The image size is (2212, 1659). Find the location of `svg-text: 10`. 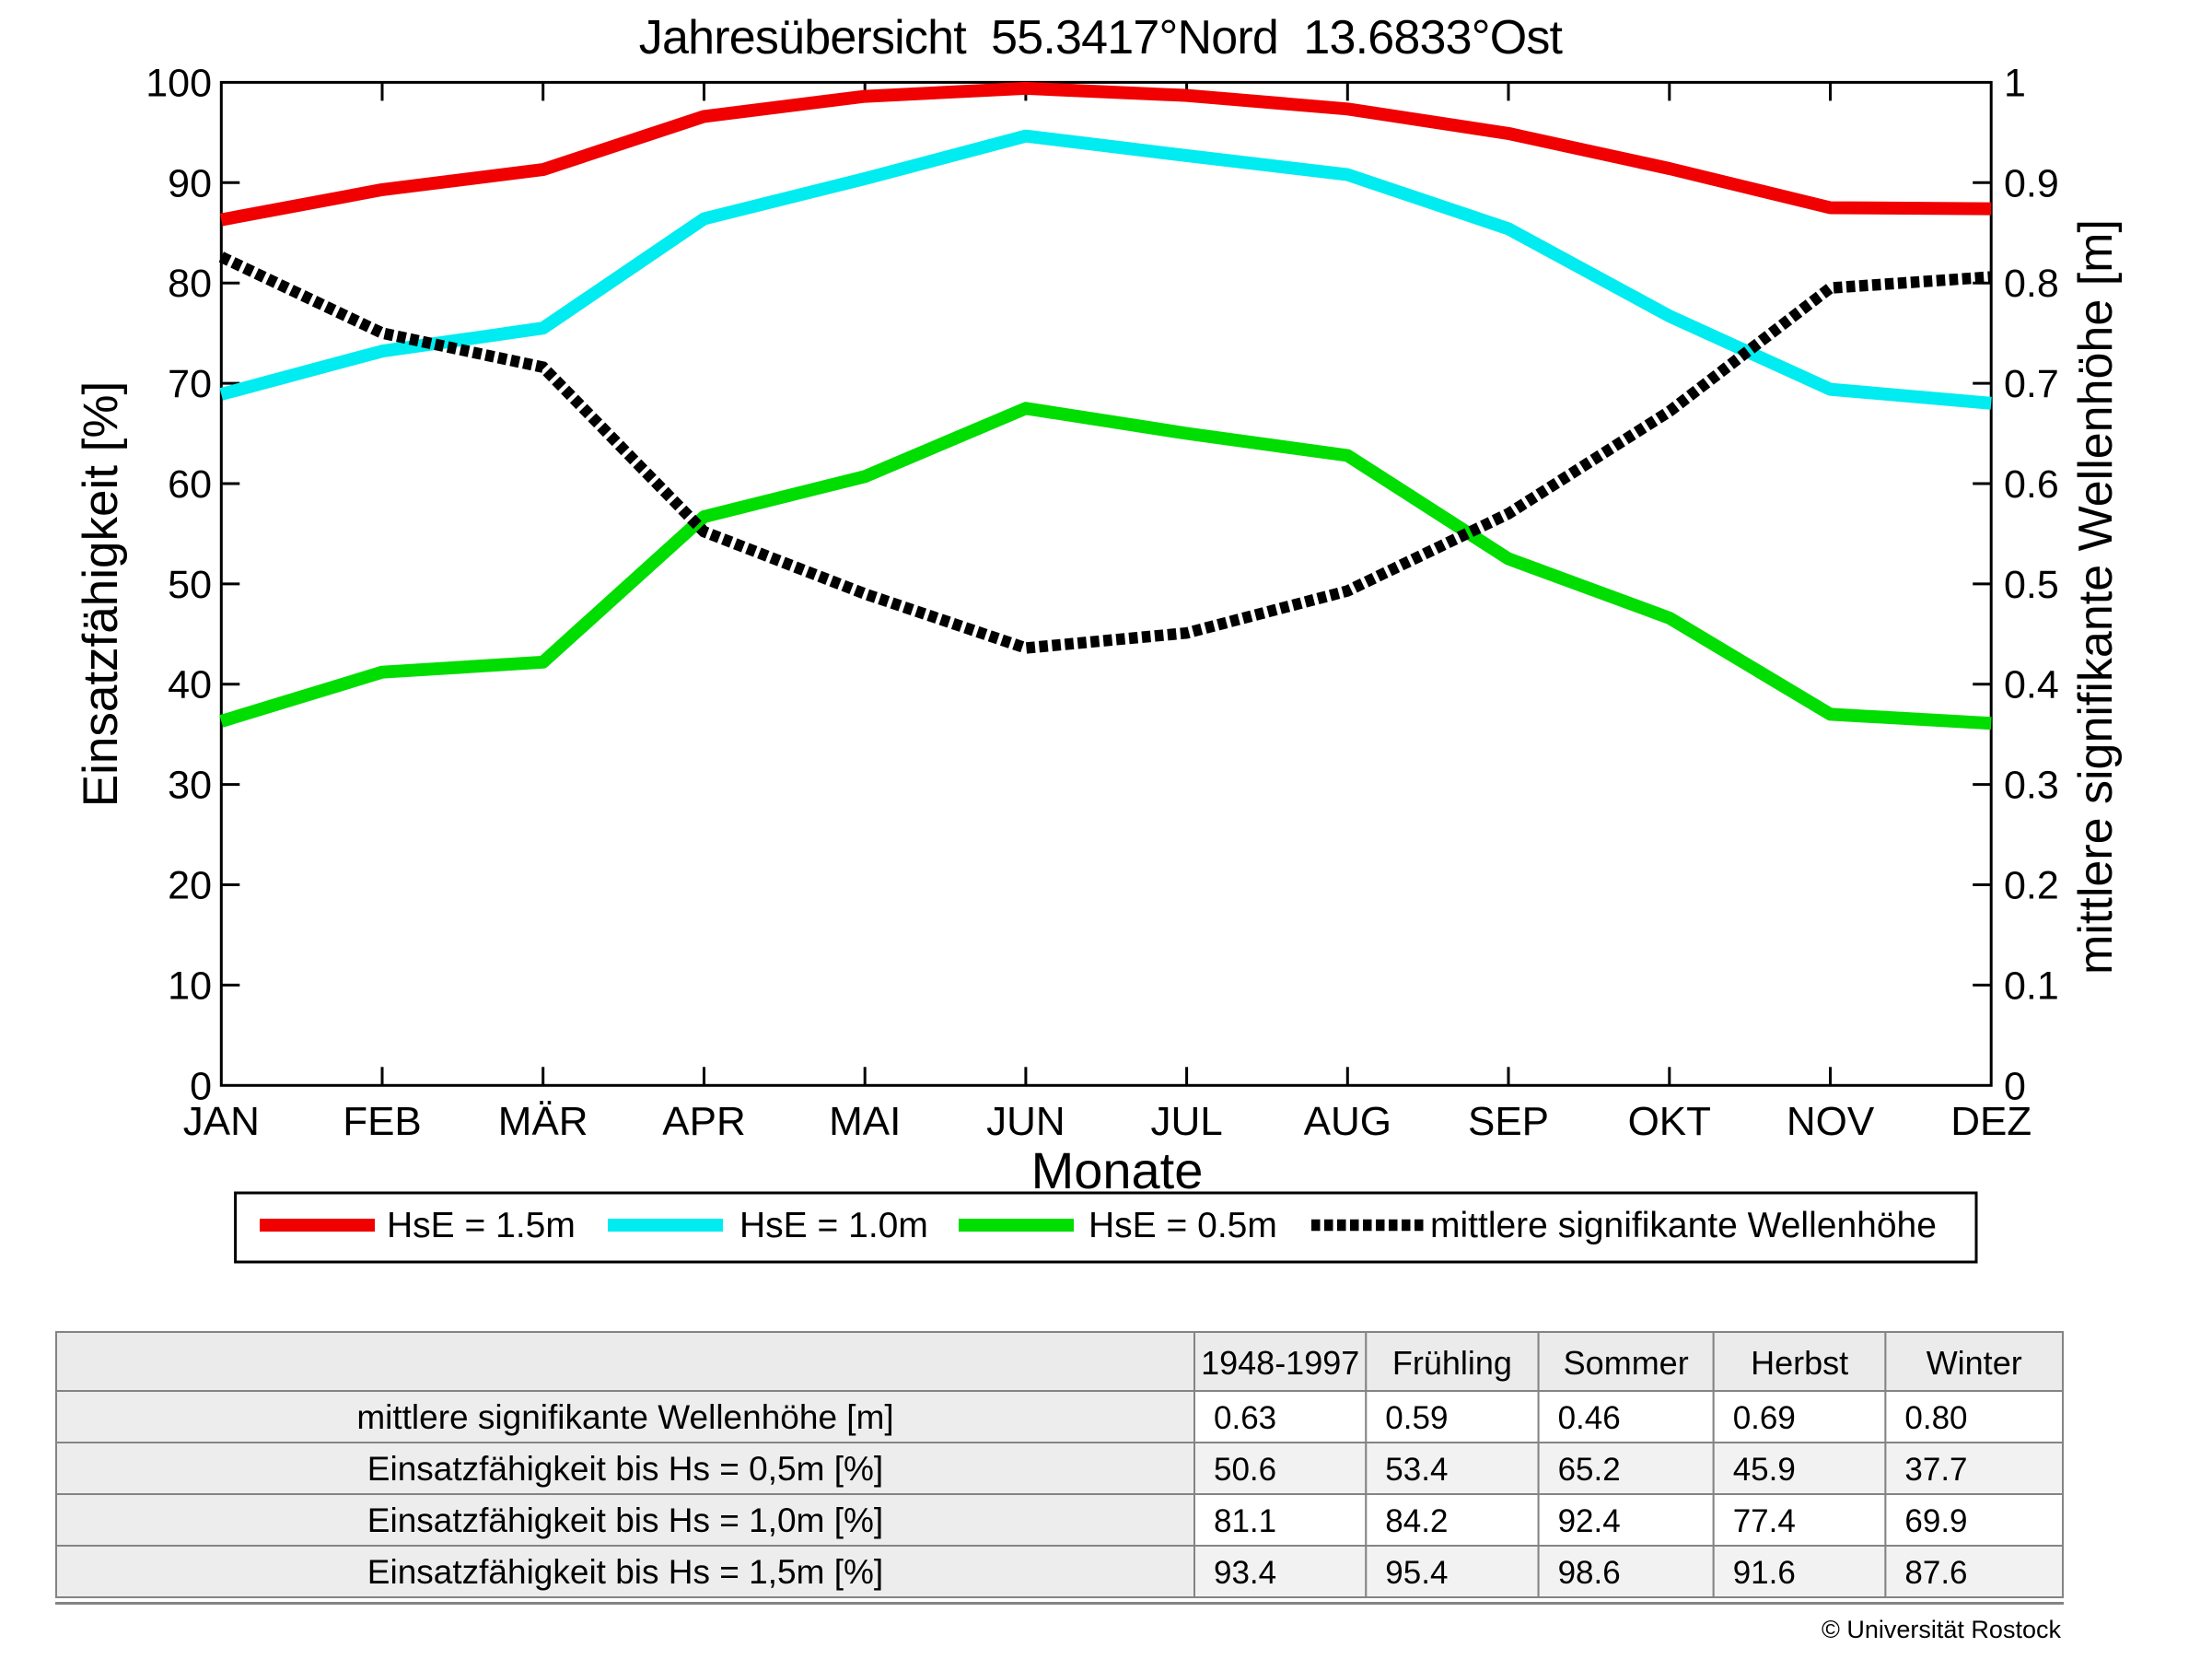

svg-text: 10 is located at coordinates (190, 986).